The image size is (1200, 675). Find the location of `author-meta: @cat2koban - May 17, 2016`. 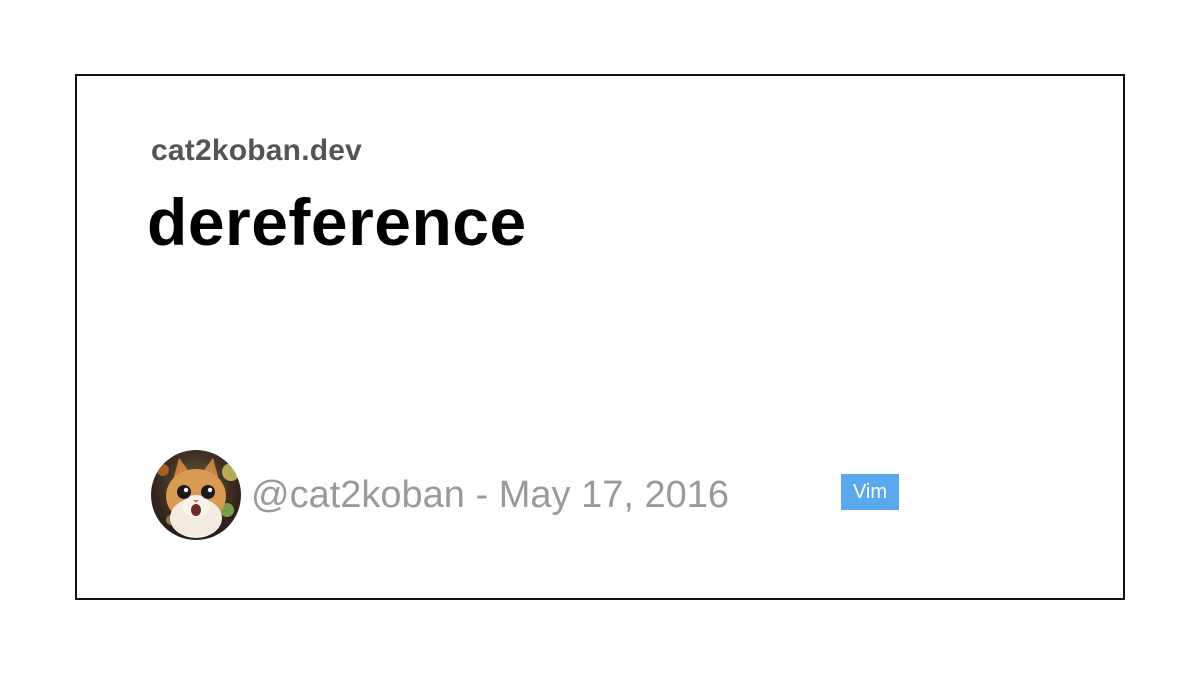

author-meta: @cat2koban - May 17, 2016 is located at coordinates (440, 495).